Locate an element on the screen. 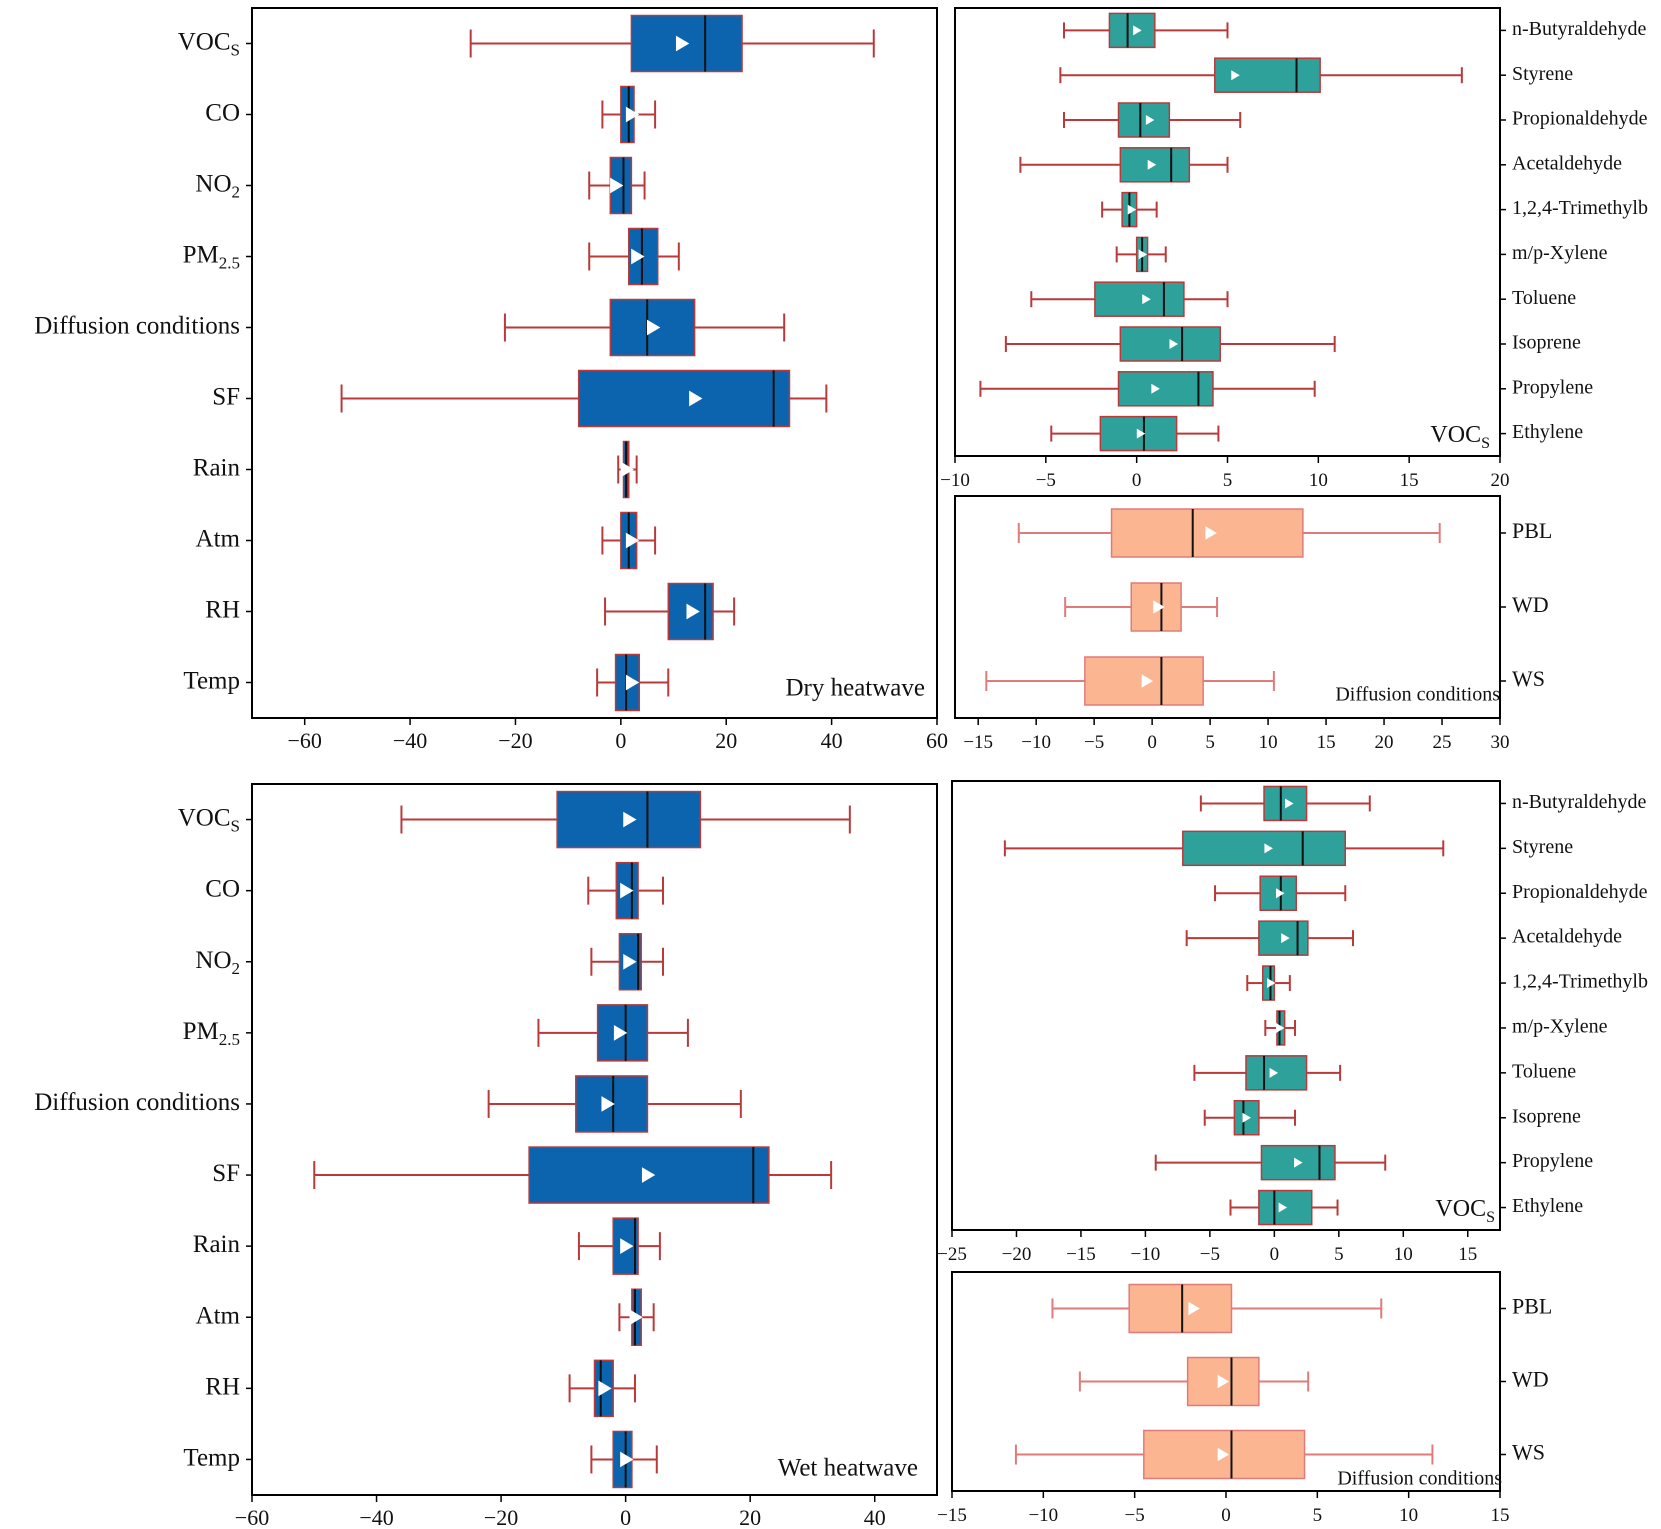  box-item: NO2 is located at coordinates (420, 185).